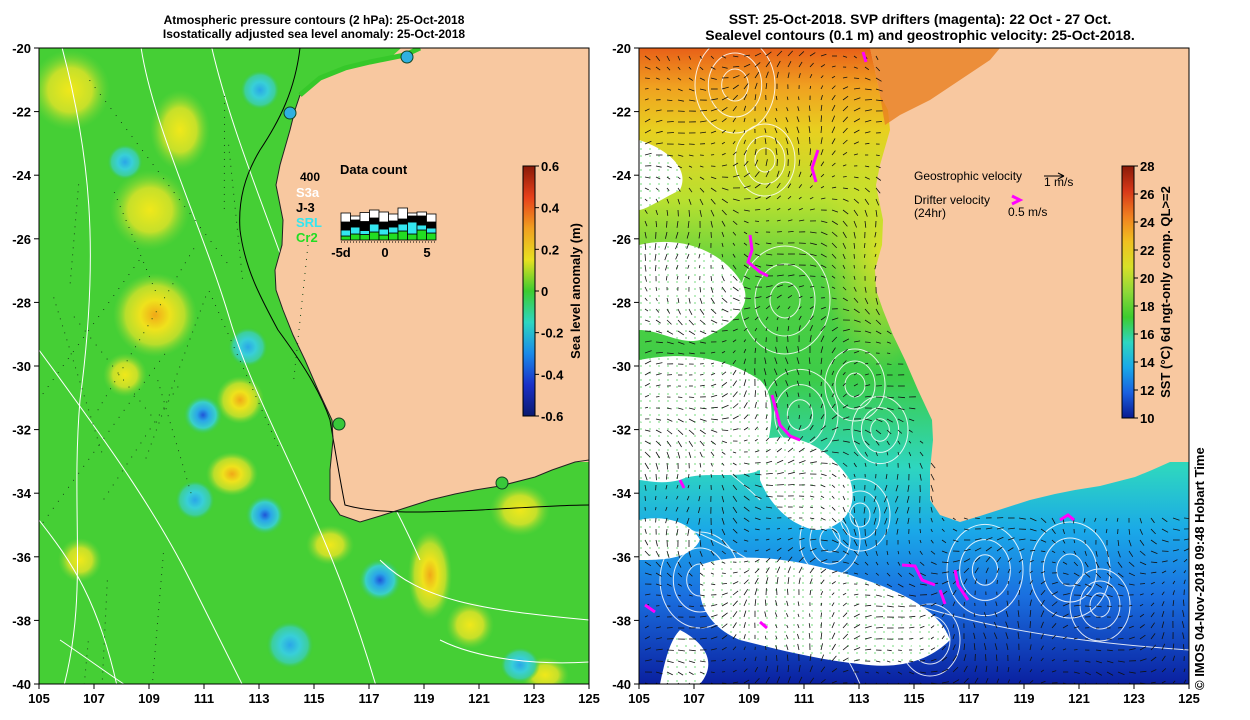 The height and width of the screenshot is (720, 1250). I want to click on y-tick-label: -28, so click(621, 302).